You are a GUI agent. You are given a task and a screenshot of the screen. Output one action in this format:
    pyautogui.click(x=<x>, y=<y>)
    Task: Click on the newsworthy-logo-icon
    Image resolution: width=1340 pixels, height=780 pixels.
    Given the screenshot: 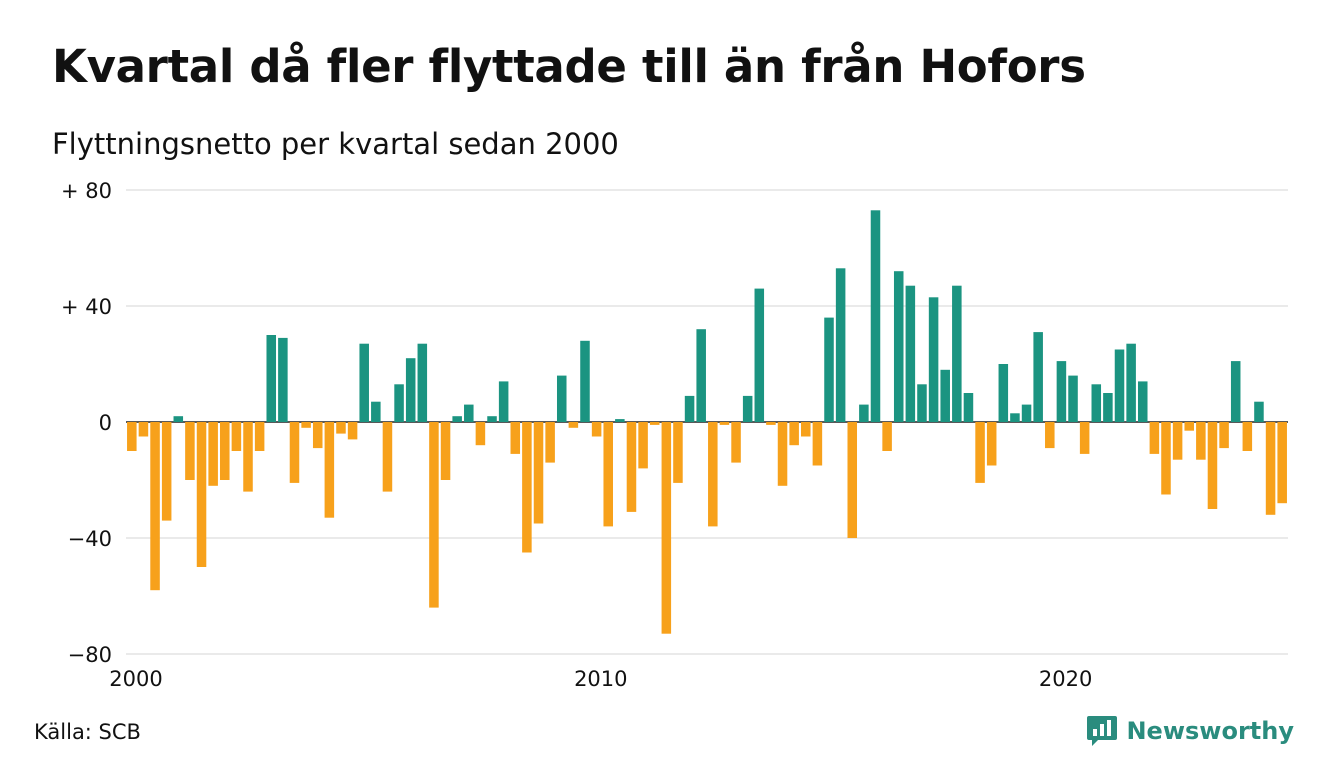 What is the action you would take?
    pyautogui.click(x=1102, y=731)
    